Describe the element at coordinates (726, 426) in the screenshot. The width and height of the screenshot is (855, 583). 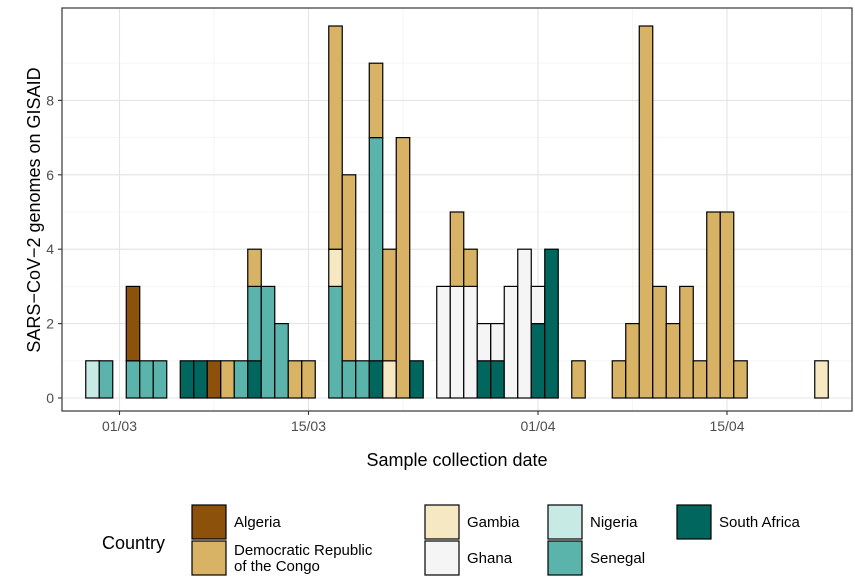
I see `x-tick-label: 15/04` at that location.